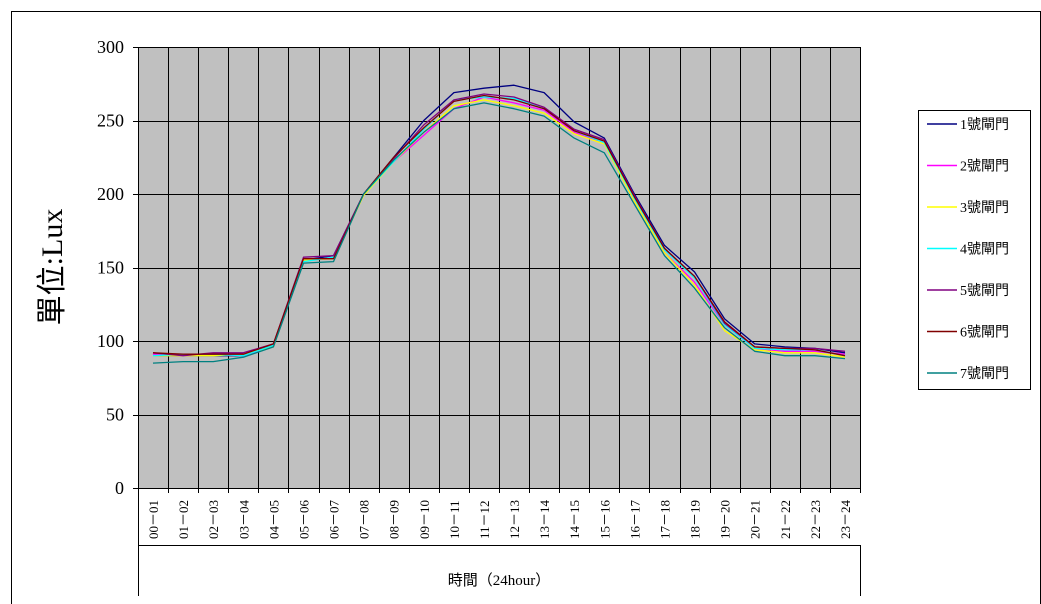 Image resolution: width=1041 pixels, height=604 pixels. I want to click on x-tick-label: 15－16, so click(604, 520).